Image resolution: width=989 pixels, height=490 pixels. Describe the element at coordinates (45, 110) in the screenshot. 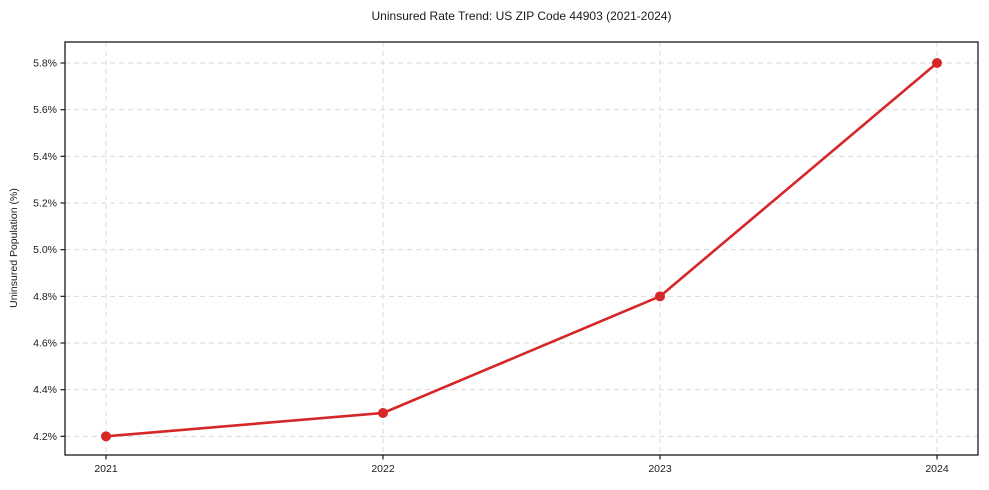

I see `y-tick-label: 5.6%` at that location.